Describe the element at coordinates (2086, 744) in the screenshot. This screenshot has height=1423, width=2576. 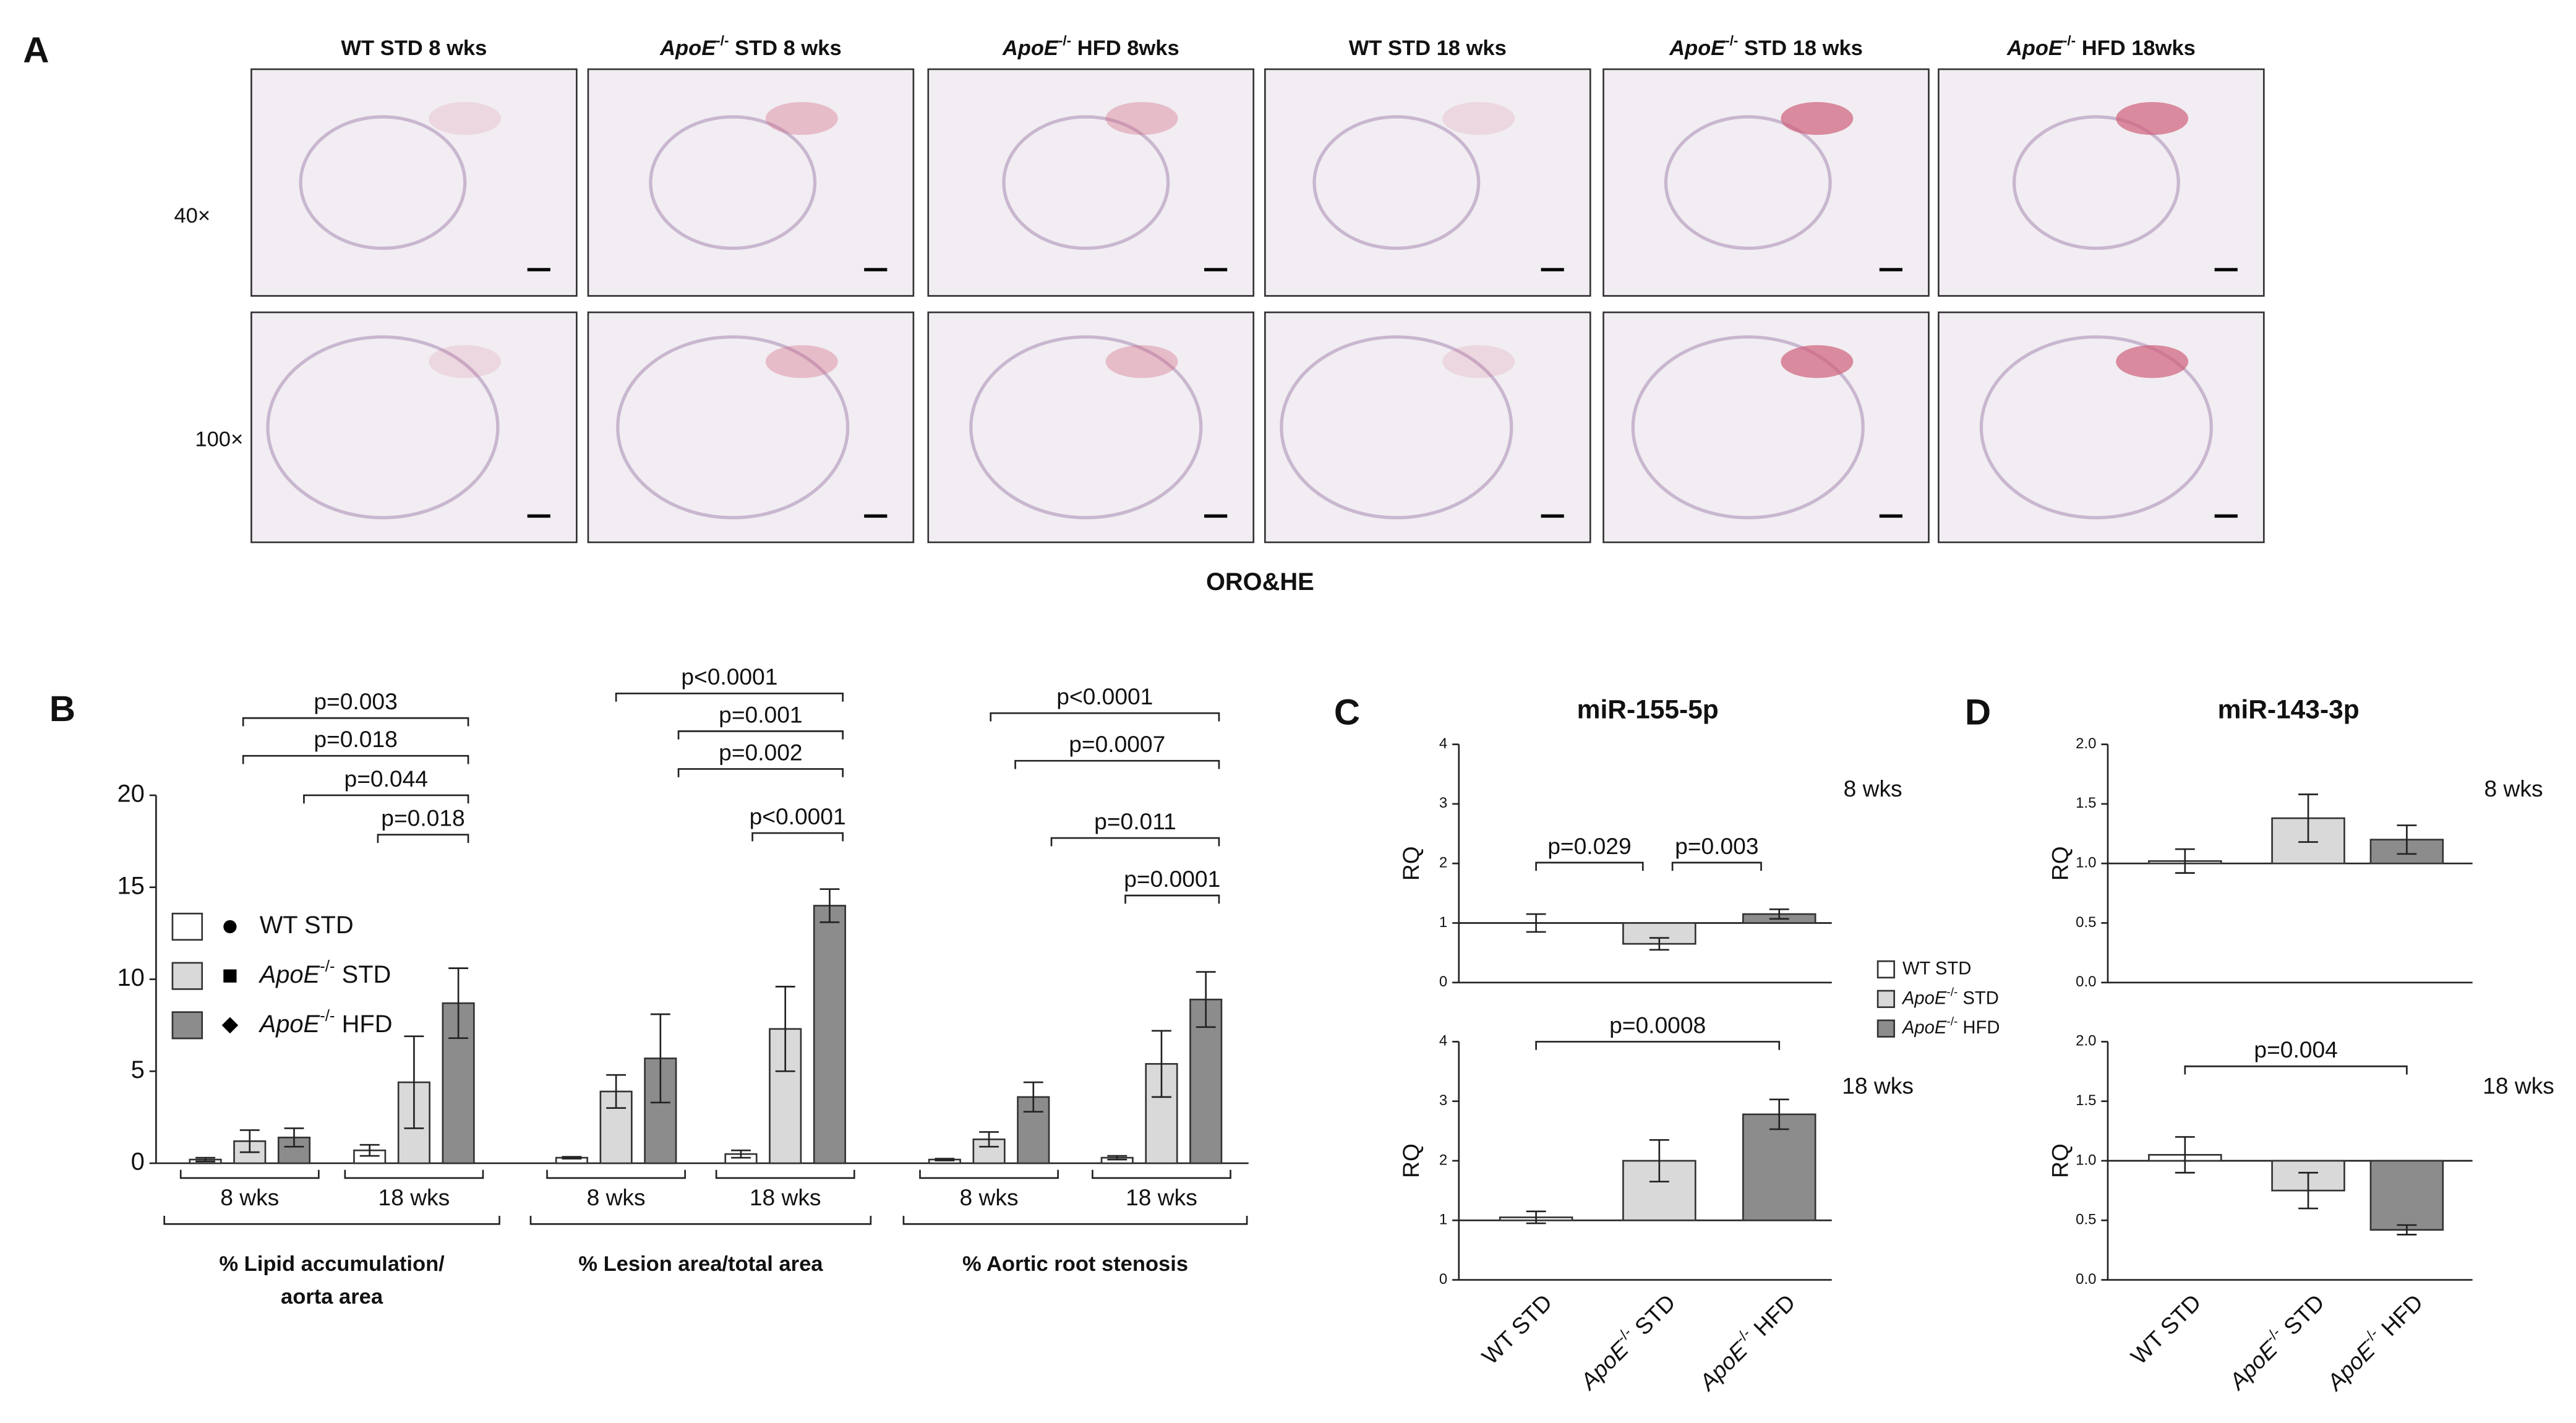
I see `y-tick-label: 2.0` at that location.